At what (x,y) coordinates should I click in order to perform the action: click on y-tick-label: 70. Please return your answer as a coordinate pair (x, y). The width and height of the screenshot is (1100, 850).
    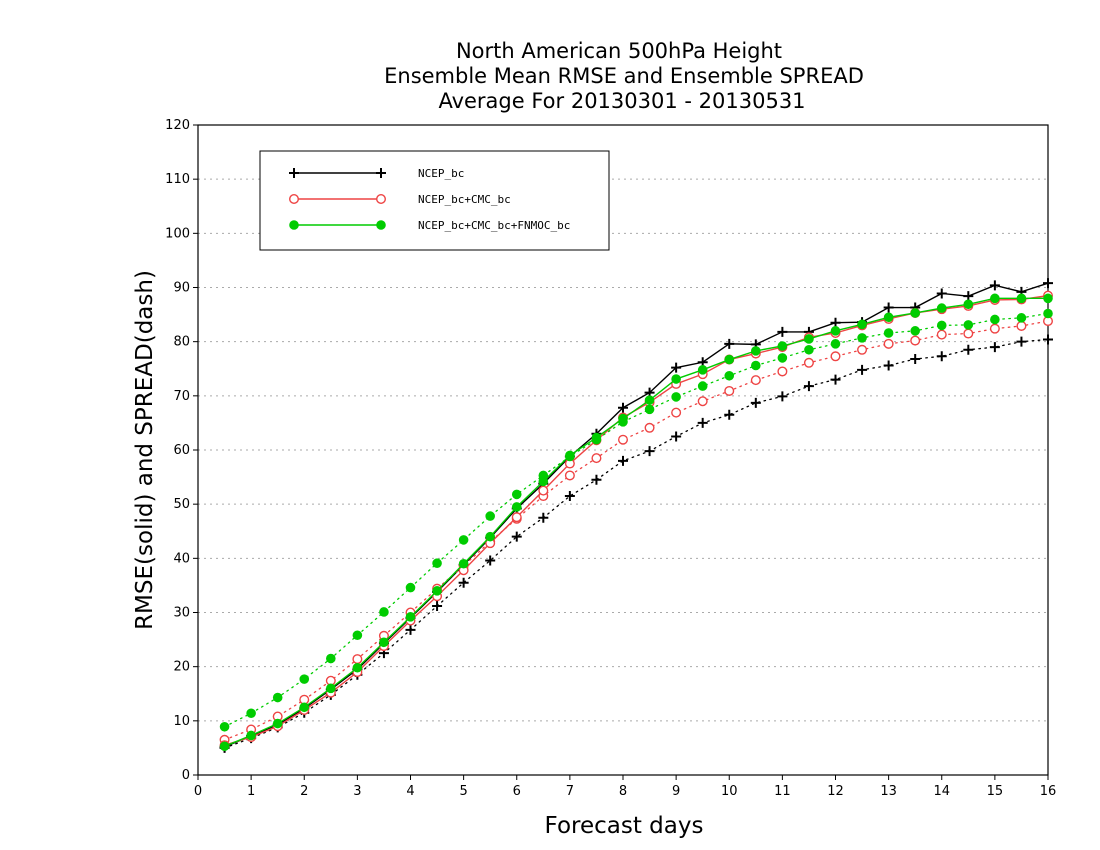
    Looking at the image, I should click on (181, 396).